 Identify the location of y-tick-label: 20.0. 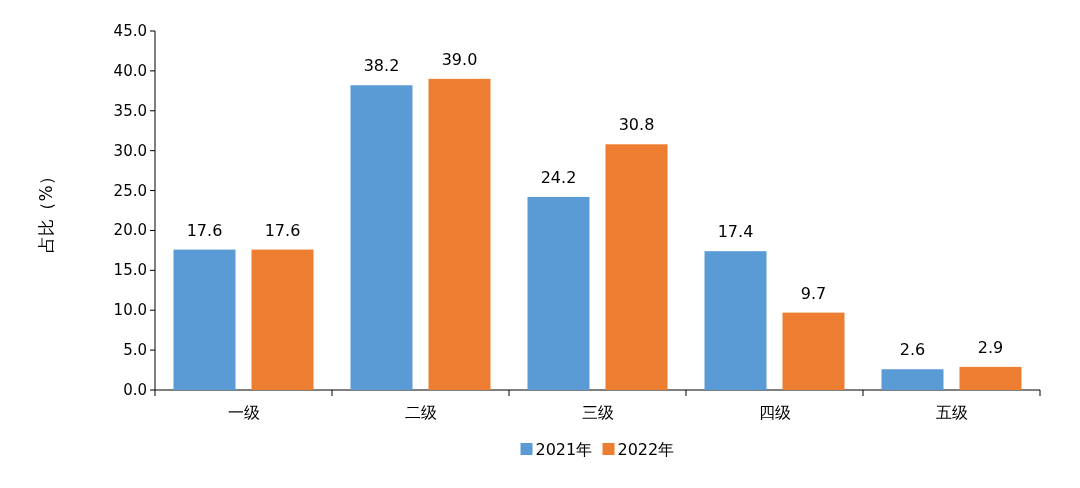
(130, 230).